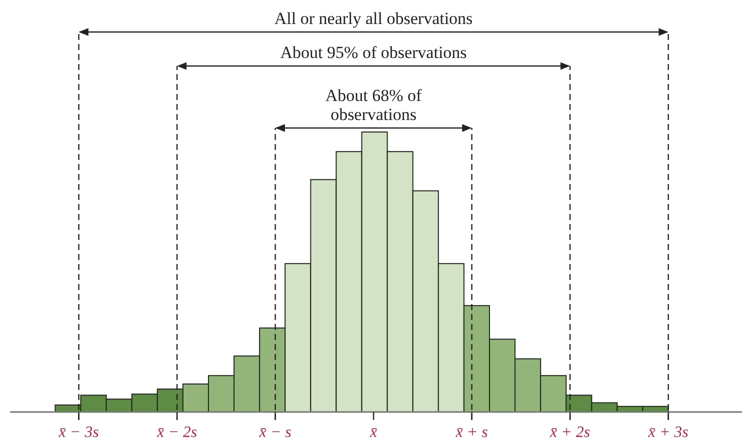  What do you see at coordinates (373, 52) in the screenshot?
I see `text: About 95% of observations` at bounding box center [373, 52].